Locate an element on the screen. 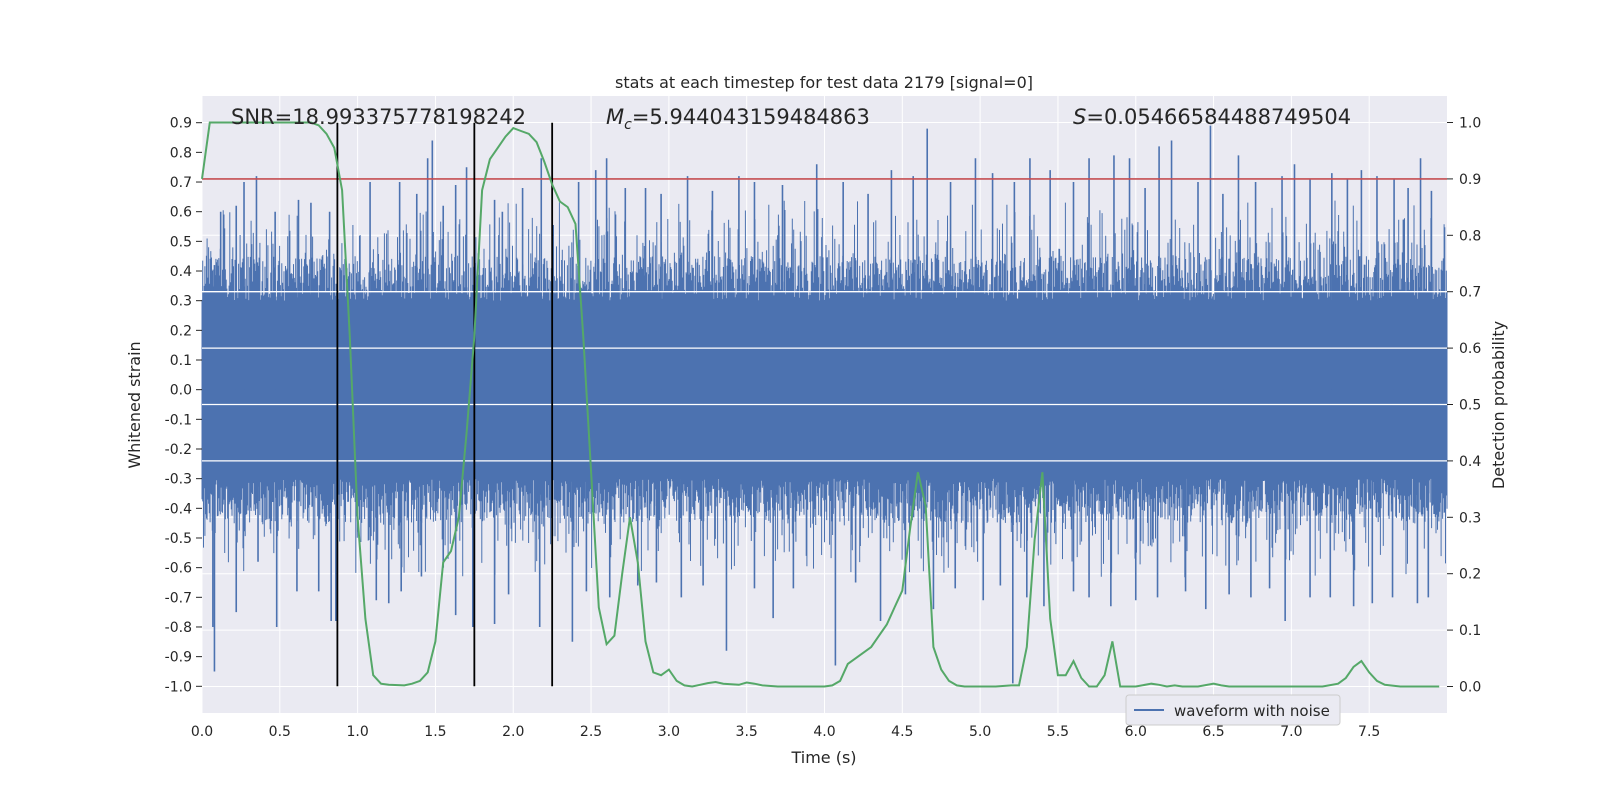  y-tick-label: -0.5 is located at coordinates (178, 539).